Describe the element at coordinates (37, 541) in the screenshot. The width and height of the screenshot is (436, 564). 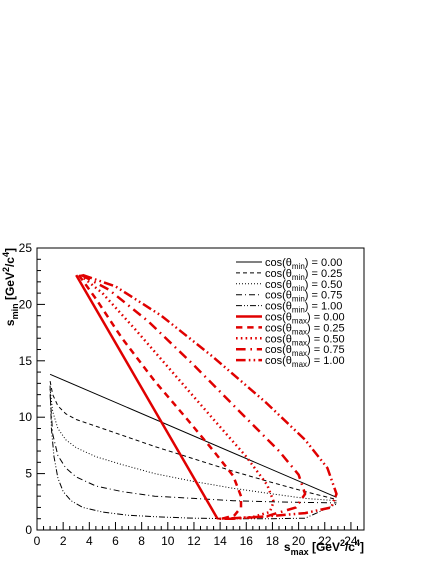
I see `x-tick-label: 0` at that location.